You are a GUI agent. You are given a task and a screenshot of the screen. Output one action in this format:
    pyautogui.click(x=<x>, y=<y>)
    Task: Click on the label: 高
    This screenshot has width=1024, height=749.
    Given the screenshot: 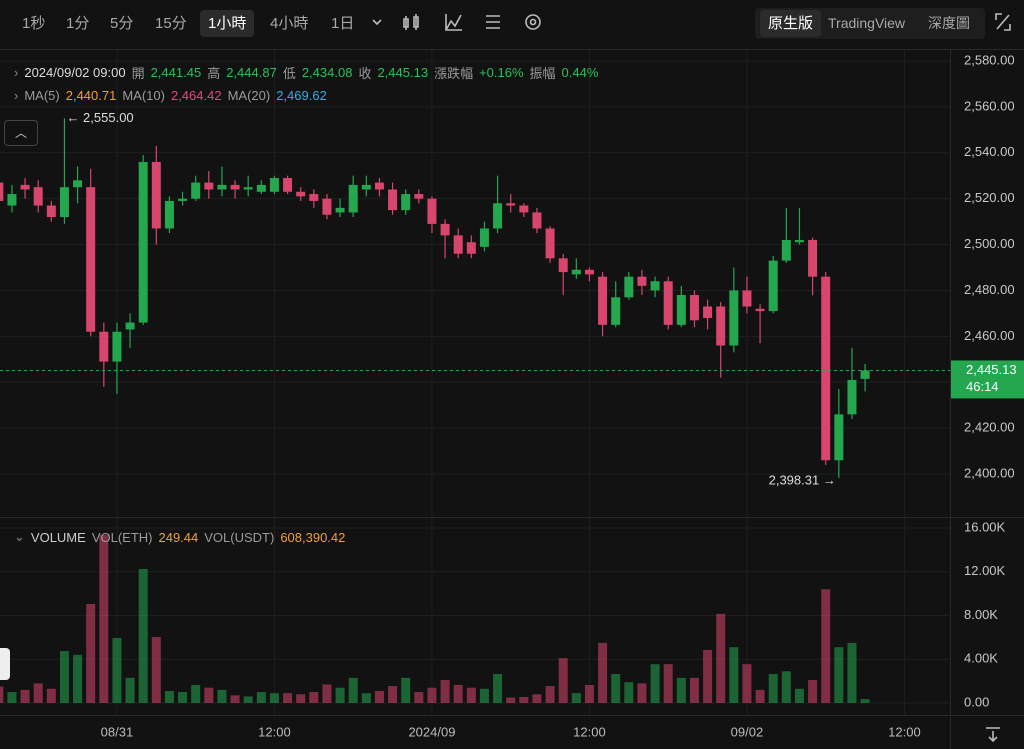 What is the action you would take?
    pyautogui.click(x=214, y=73)
    